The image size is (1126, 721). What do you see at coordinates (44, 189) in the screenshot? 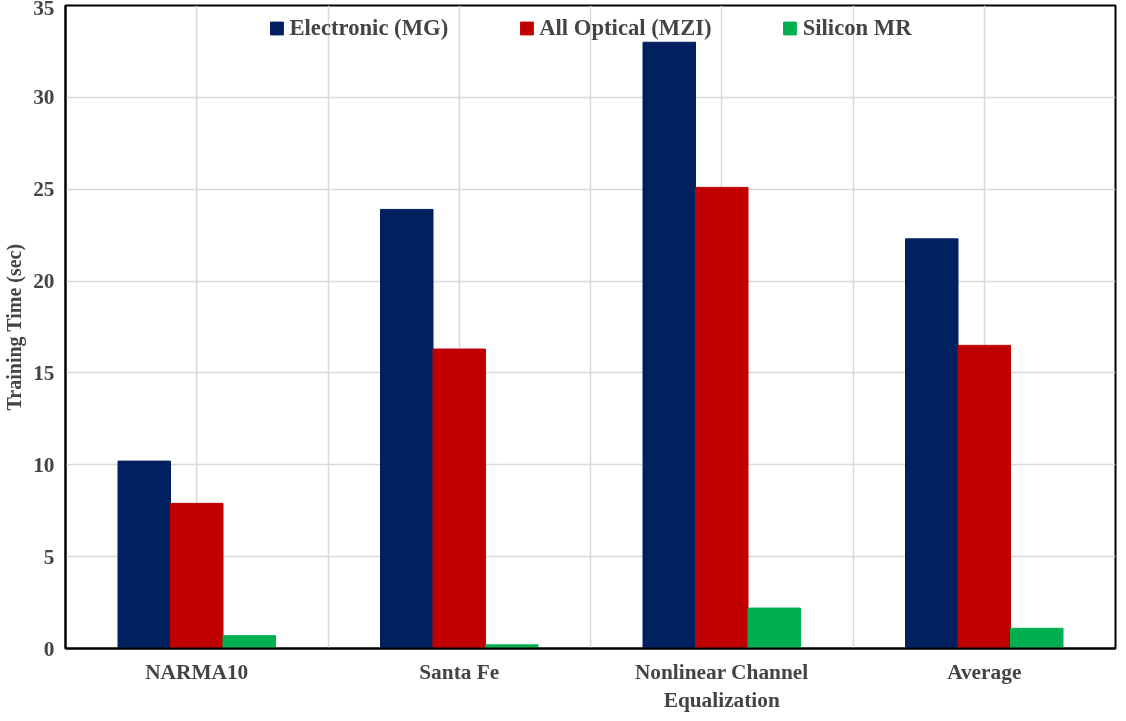
I see `y-tick-label: 25` at bounding box center [44, 189].